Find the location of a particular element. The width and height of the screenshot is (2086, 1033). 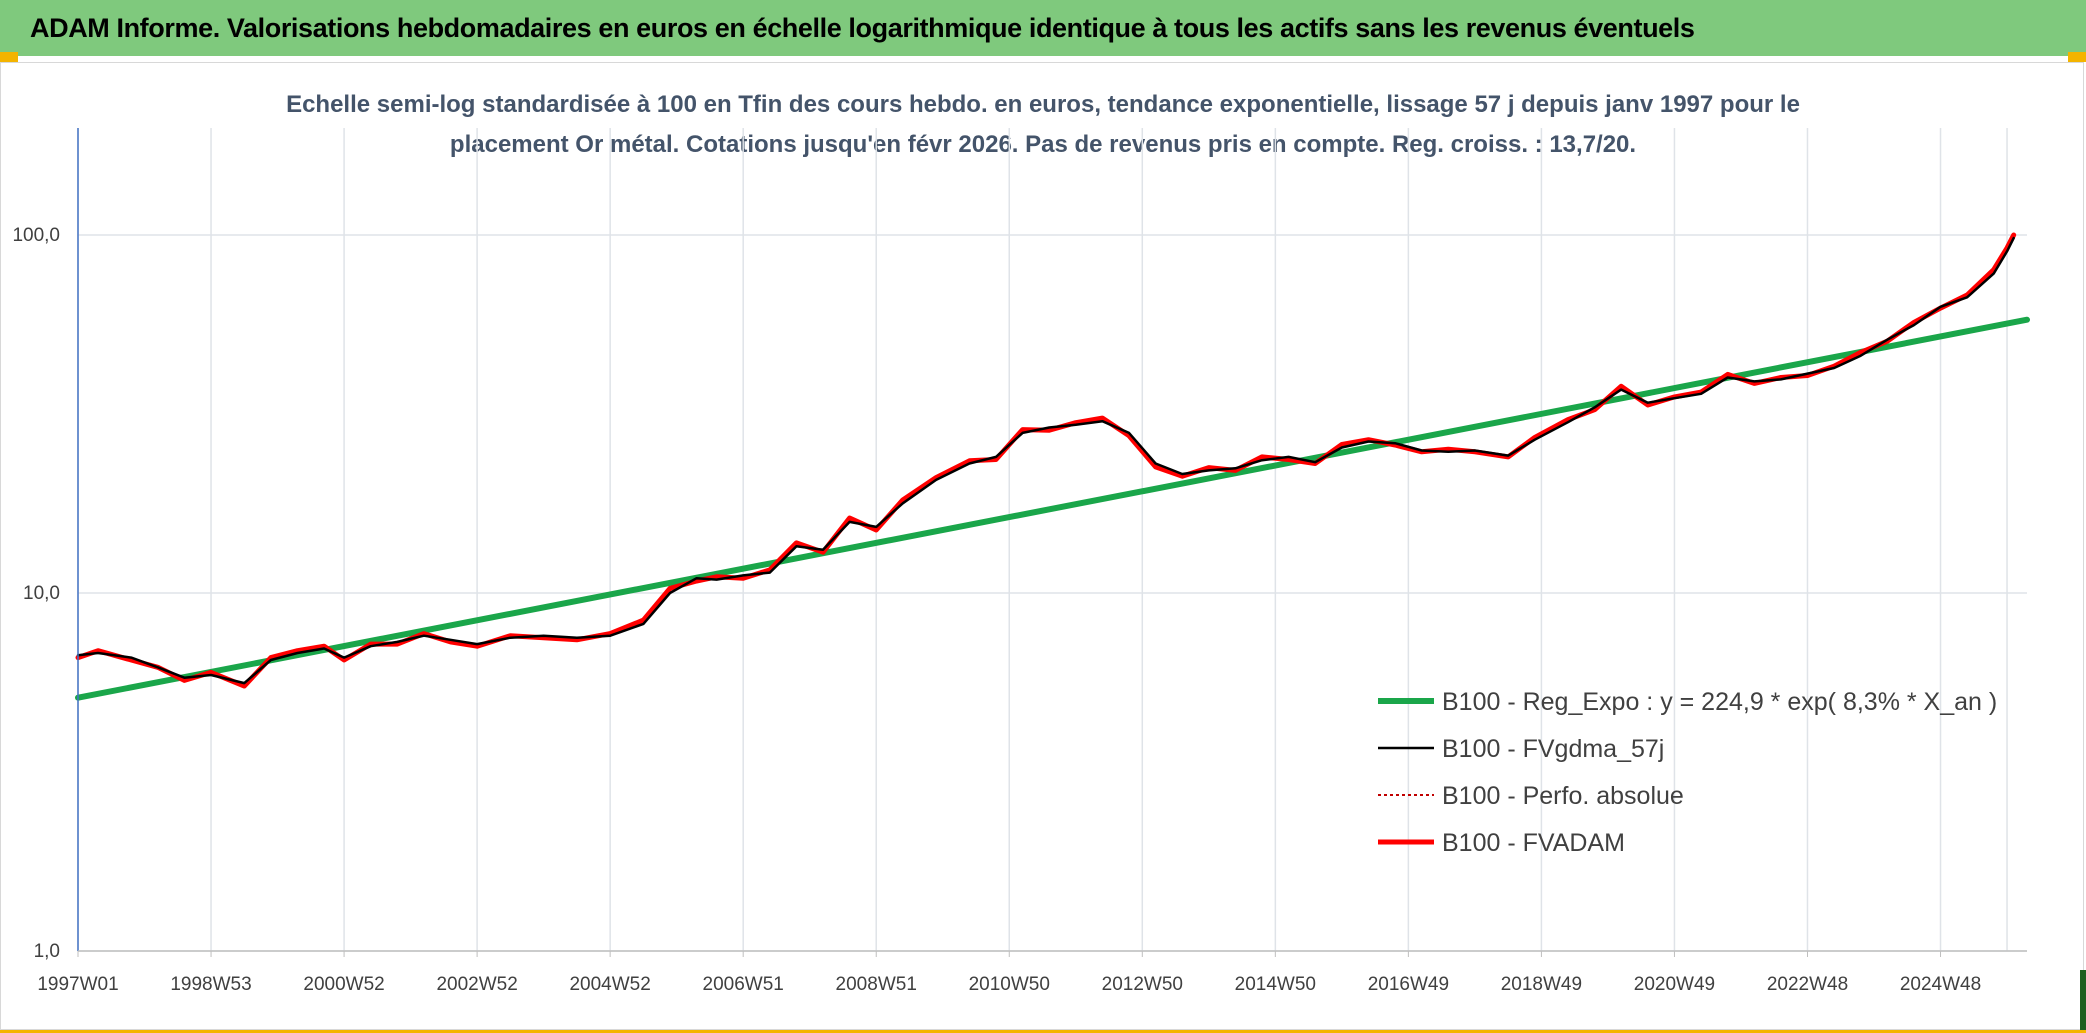

legend-label-smoothed: B100 - FVgdma_57j is located at coordinates (1553, 749).